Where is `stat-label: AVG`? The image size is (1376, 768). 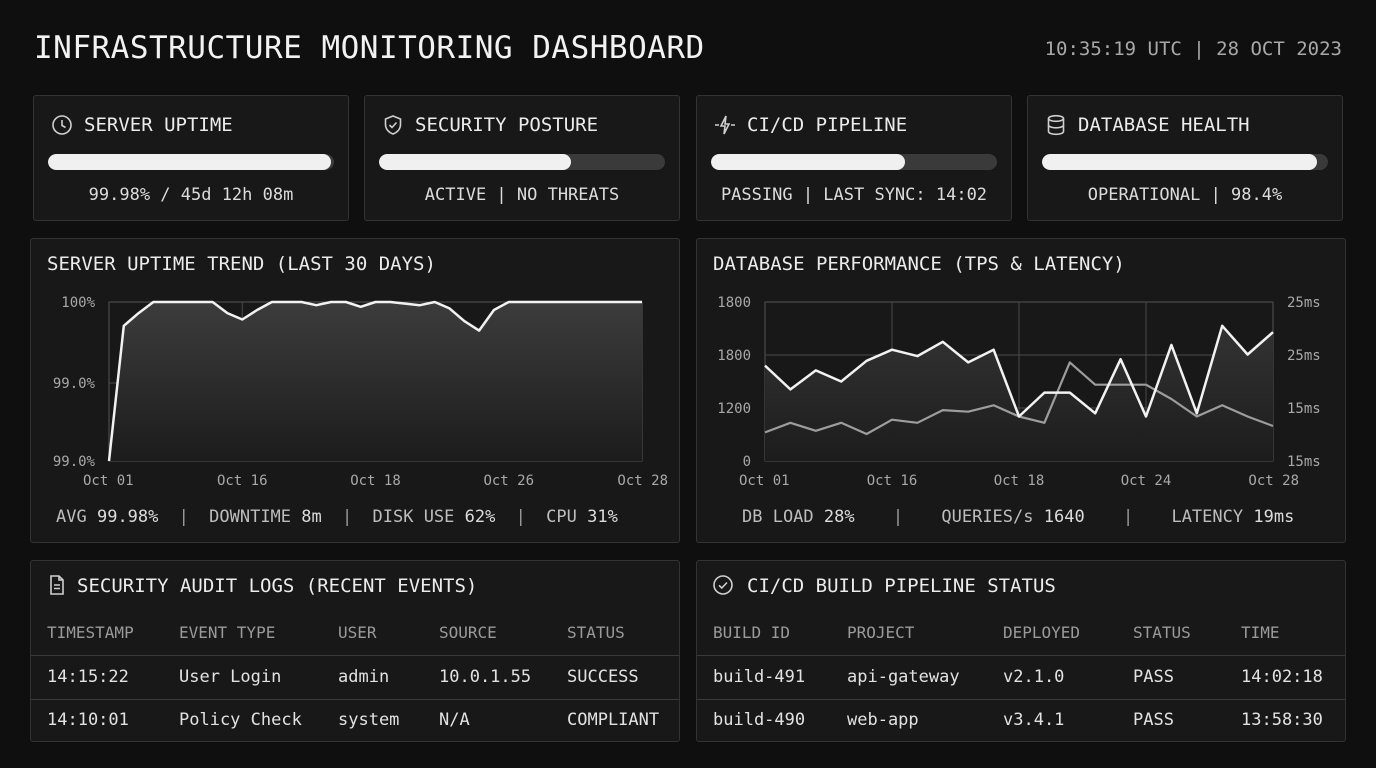
stat-label: AVG is located at coordinates (71, 517).